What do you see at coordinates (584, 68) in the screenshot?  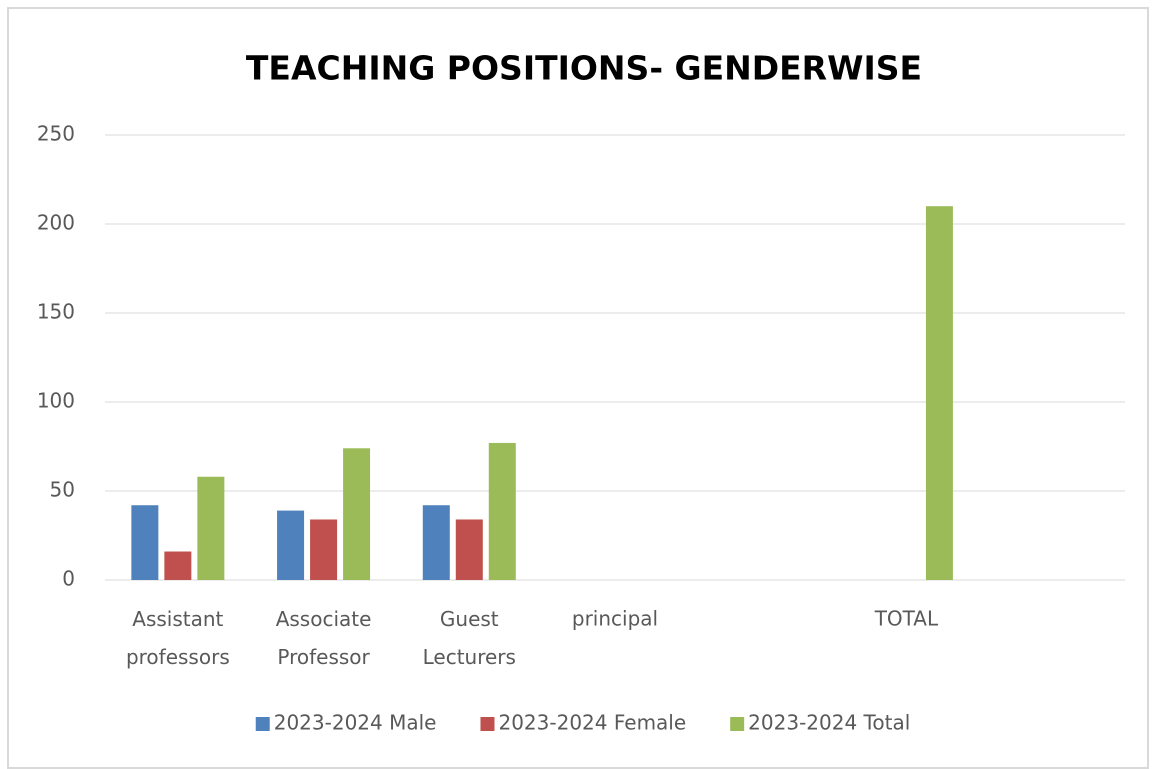 I see `chart-title: TEACHING POSITIONS- GENDERWISE` at bounding box center [584, 68].